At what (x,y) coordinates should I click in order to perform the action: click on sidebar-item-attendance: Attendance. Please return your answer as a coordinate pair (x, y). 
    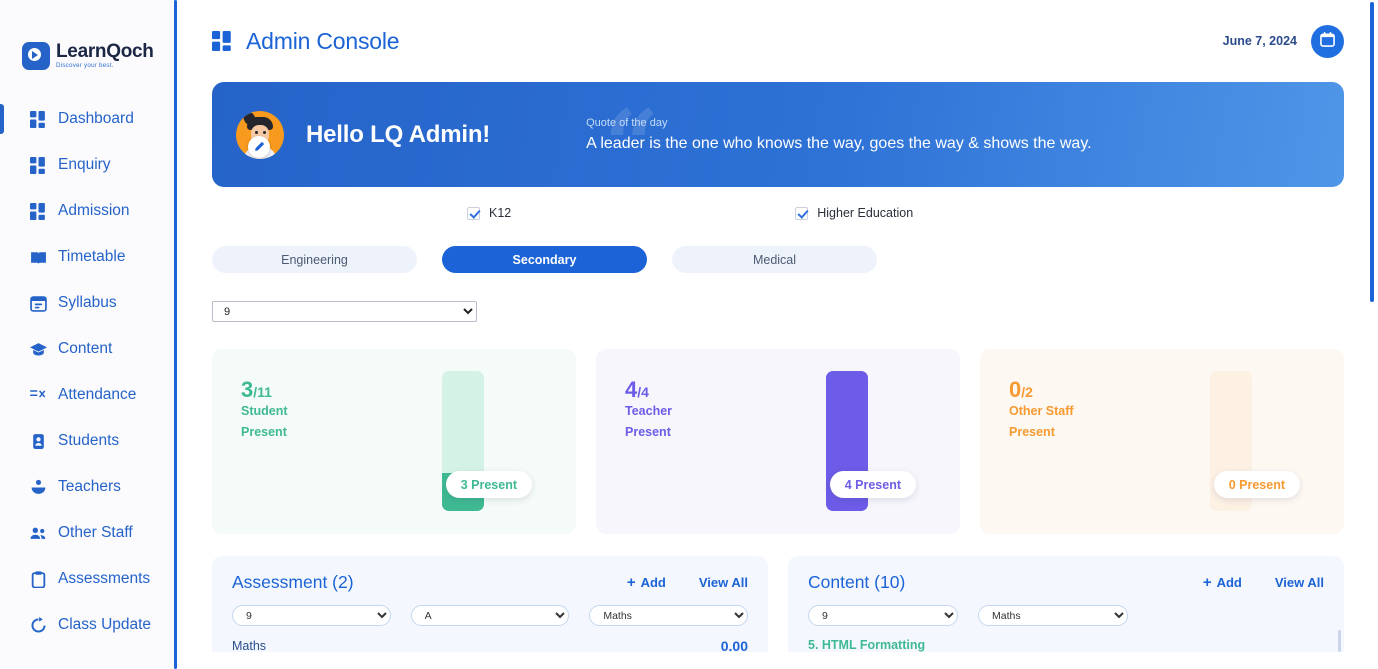
    Looking at the image, I should click on (89, 395).